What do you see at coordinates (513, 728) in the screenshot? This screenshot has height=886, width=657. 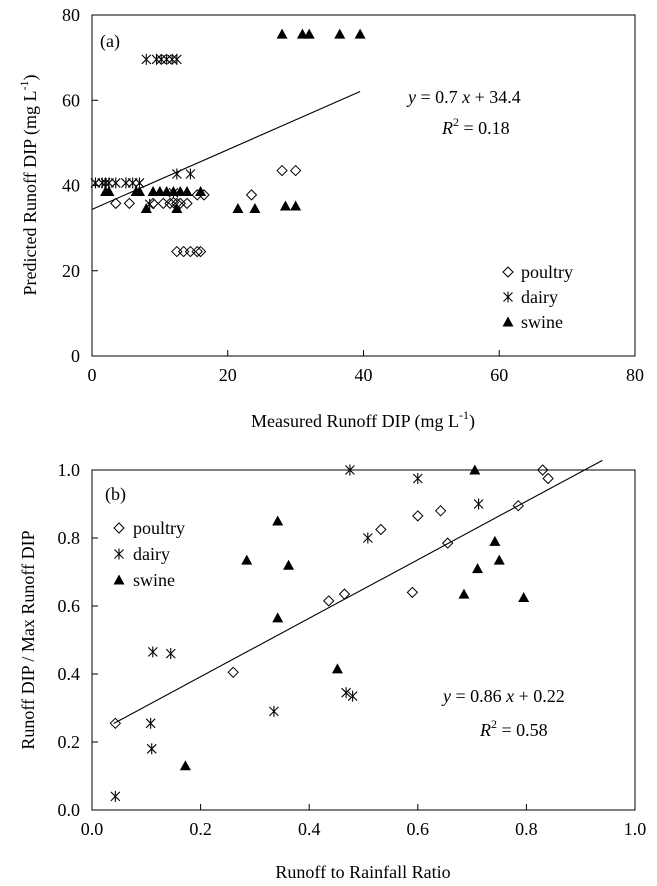 I see `r-squared: R2 = 0.58` at bounding box center [513, 728].